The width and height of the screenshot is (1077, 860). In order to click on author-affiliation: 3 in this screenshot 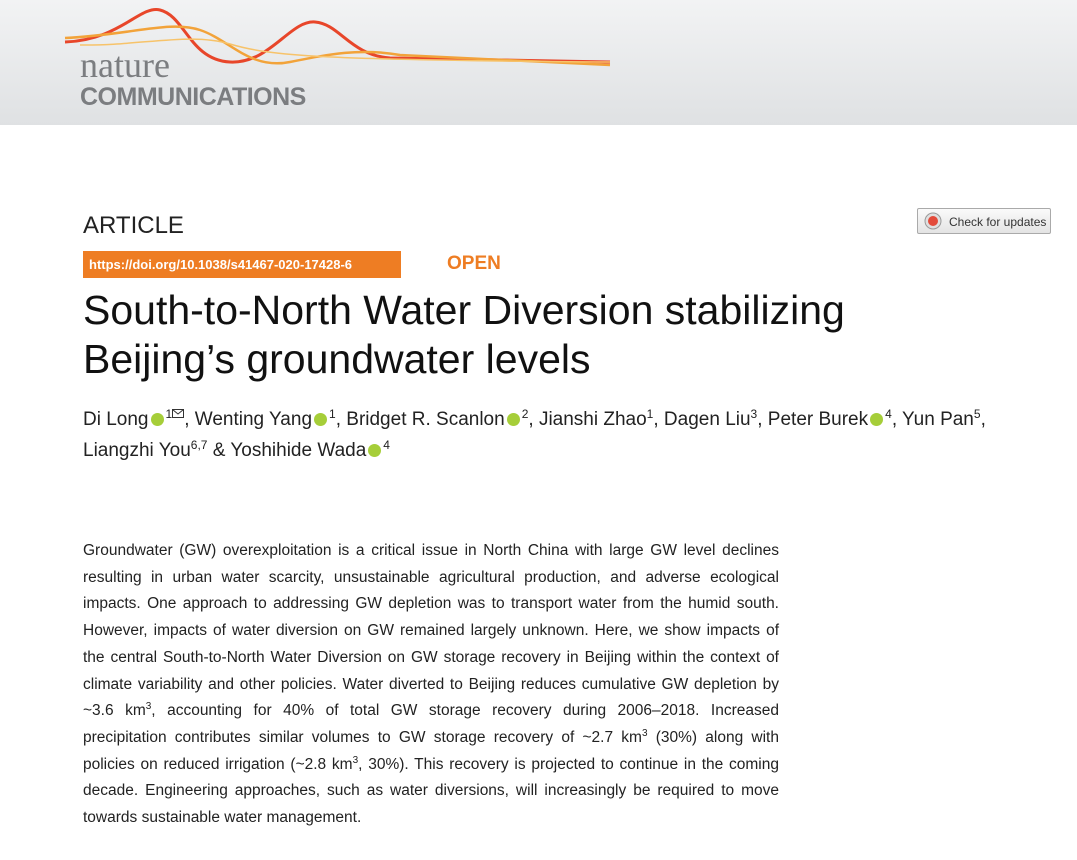, I will do `click(754, 414)`.